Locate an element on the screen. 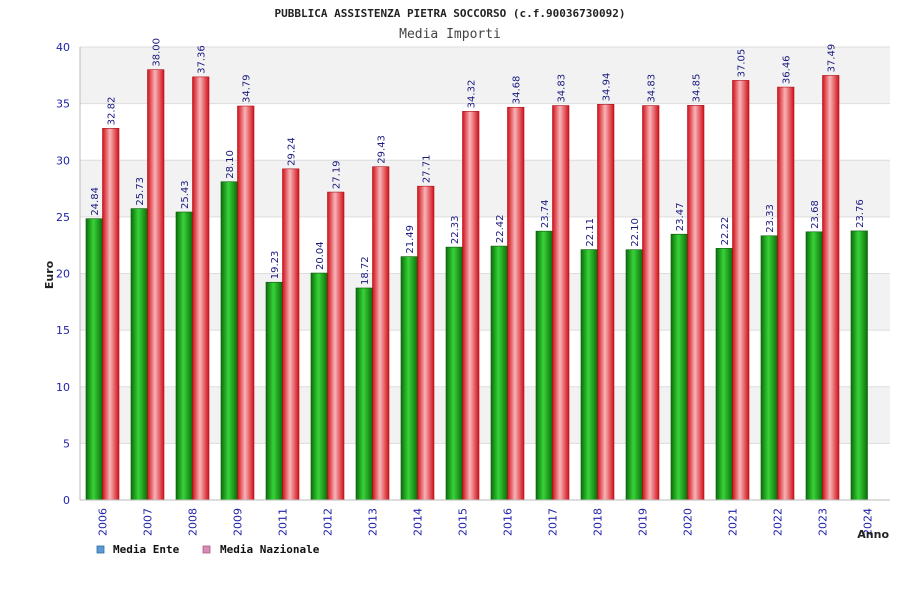 The width and height of the screenshot is (900, 600). x-tick-label: 2017 is located at coordinates (553, 522).